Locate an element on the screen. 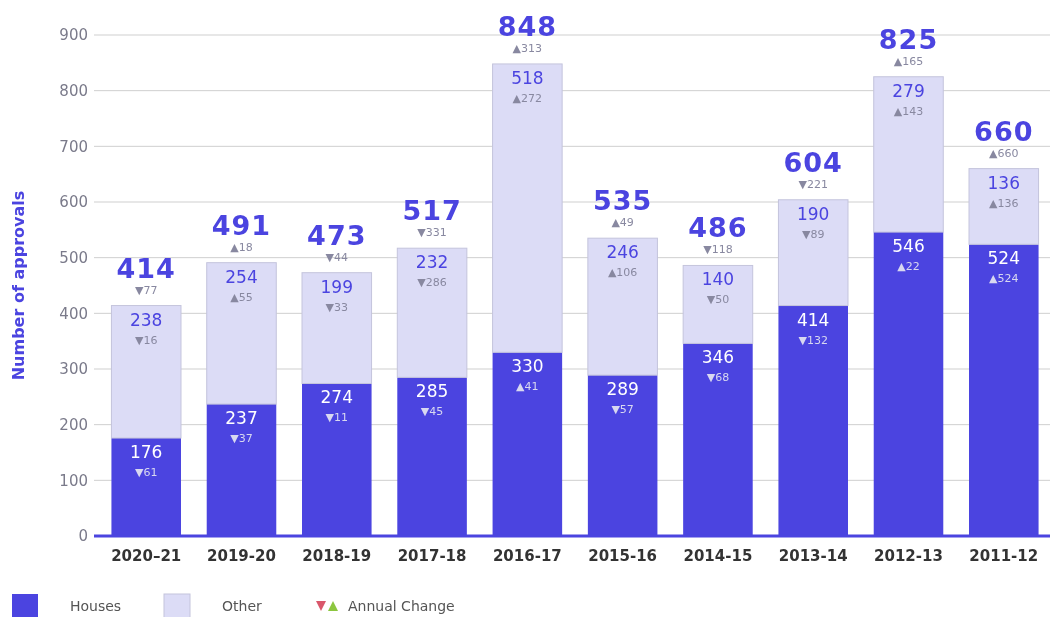 The height and width of the screenshot is (617, 1054). total-label: 473 is located at coordinates (337, 235).